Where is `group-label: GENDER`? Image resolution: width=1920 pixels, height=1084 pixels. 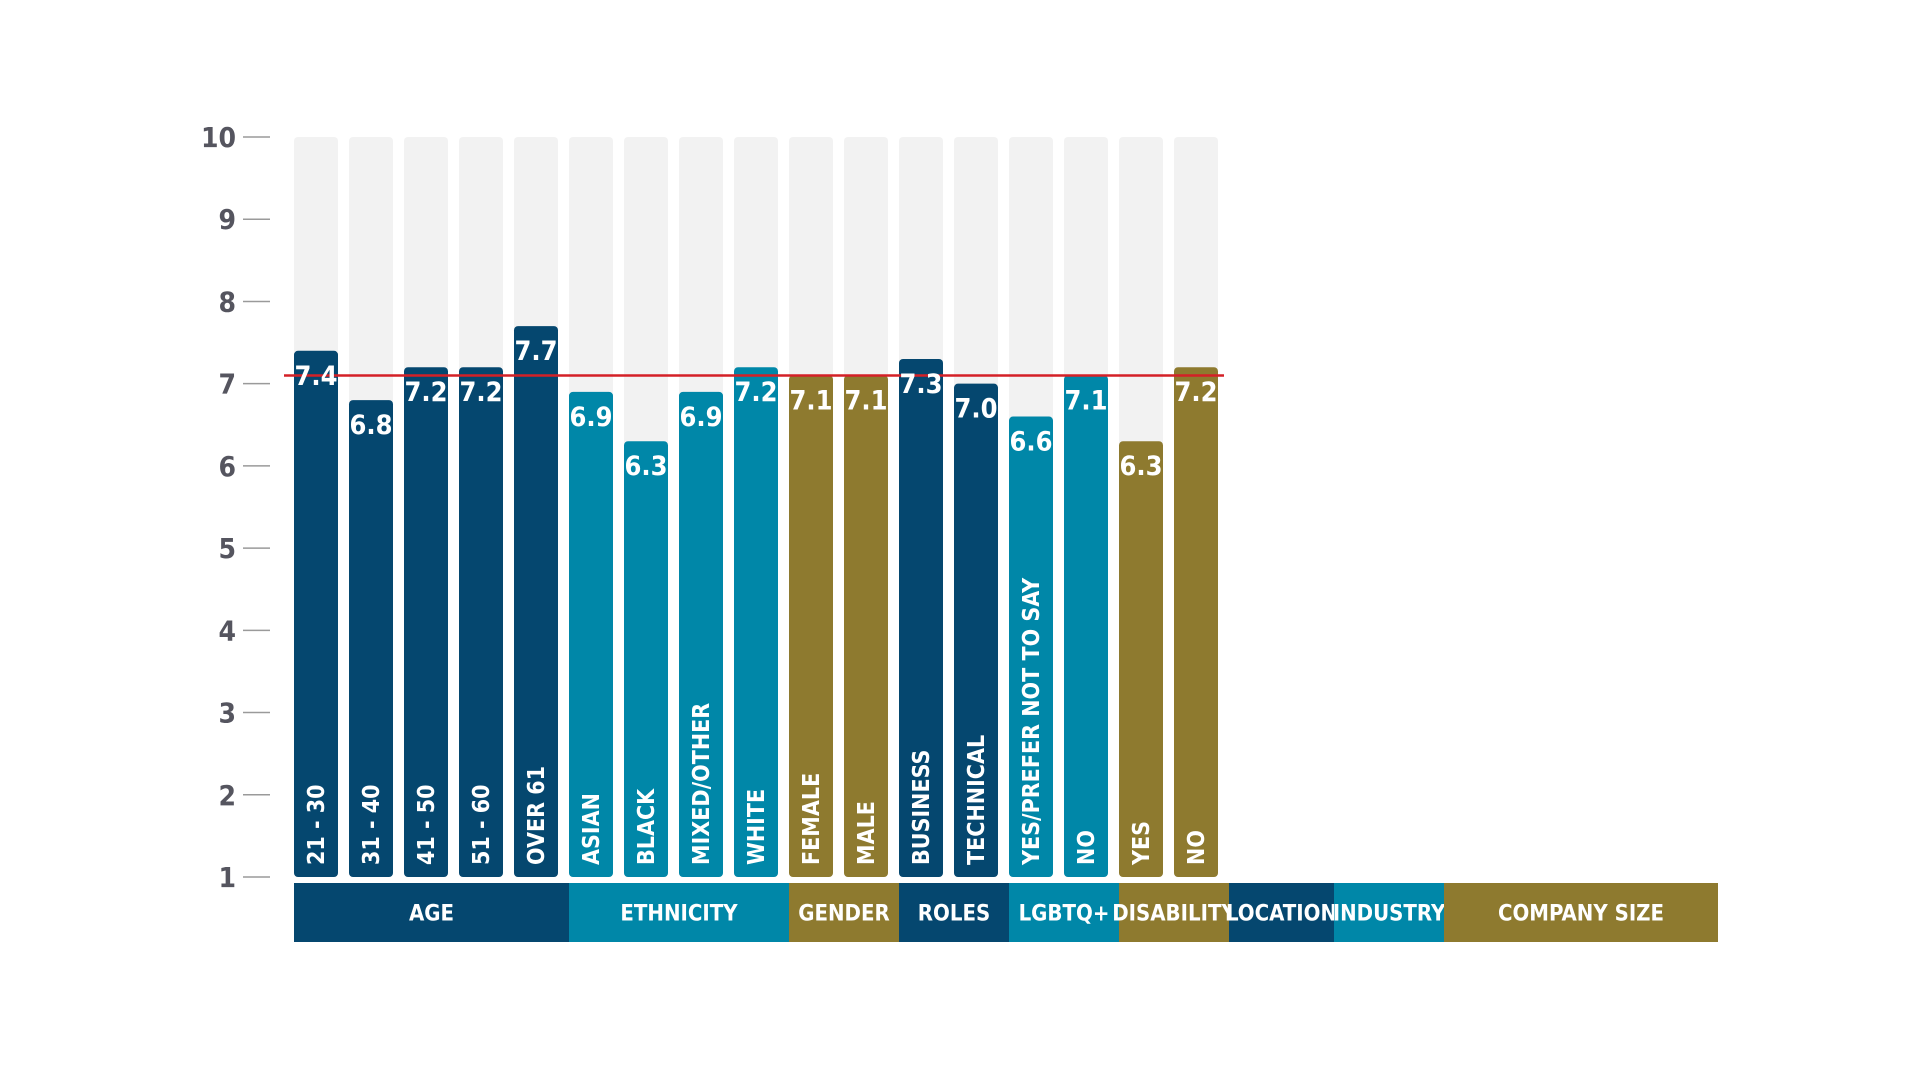 group-label: GENDER is located at coordinates (844, 914).